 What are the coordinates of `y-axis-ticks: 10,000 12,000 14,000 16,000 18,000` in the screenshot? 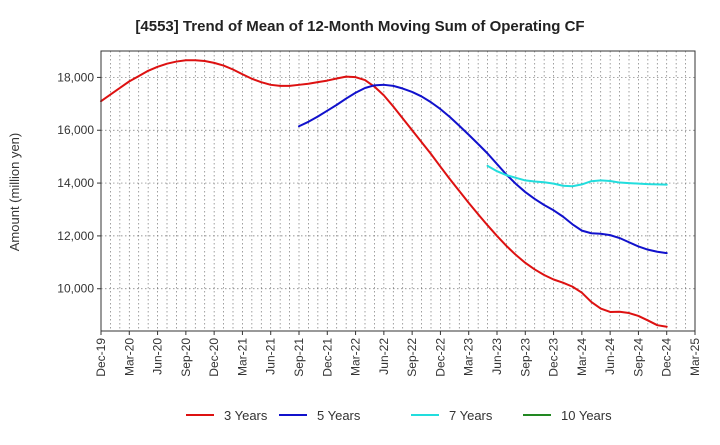 It's located at (79, 183).